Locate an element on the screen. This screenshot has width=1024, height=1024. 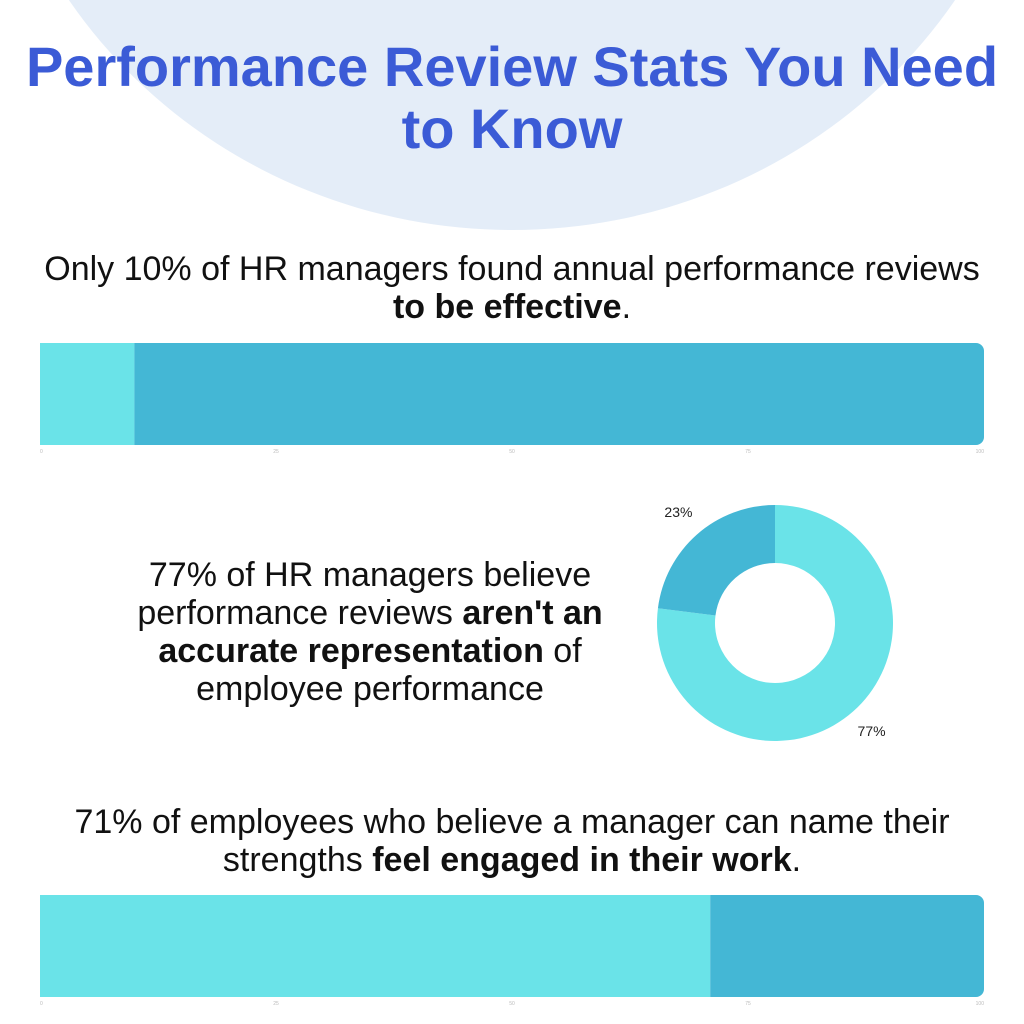
stat-2-bold: aren't an accurate representation is located at coordinates (380, 632).